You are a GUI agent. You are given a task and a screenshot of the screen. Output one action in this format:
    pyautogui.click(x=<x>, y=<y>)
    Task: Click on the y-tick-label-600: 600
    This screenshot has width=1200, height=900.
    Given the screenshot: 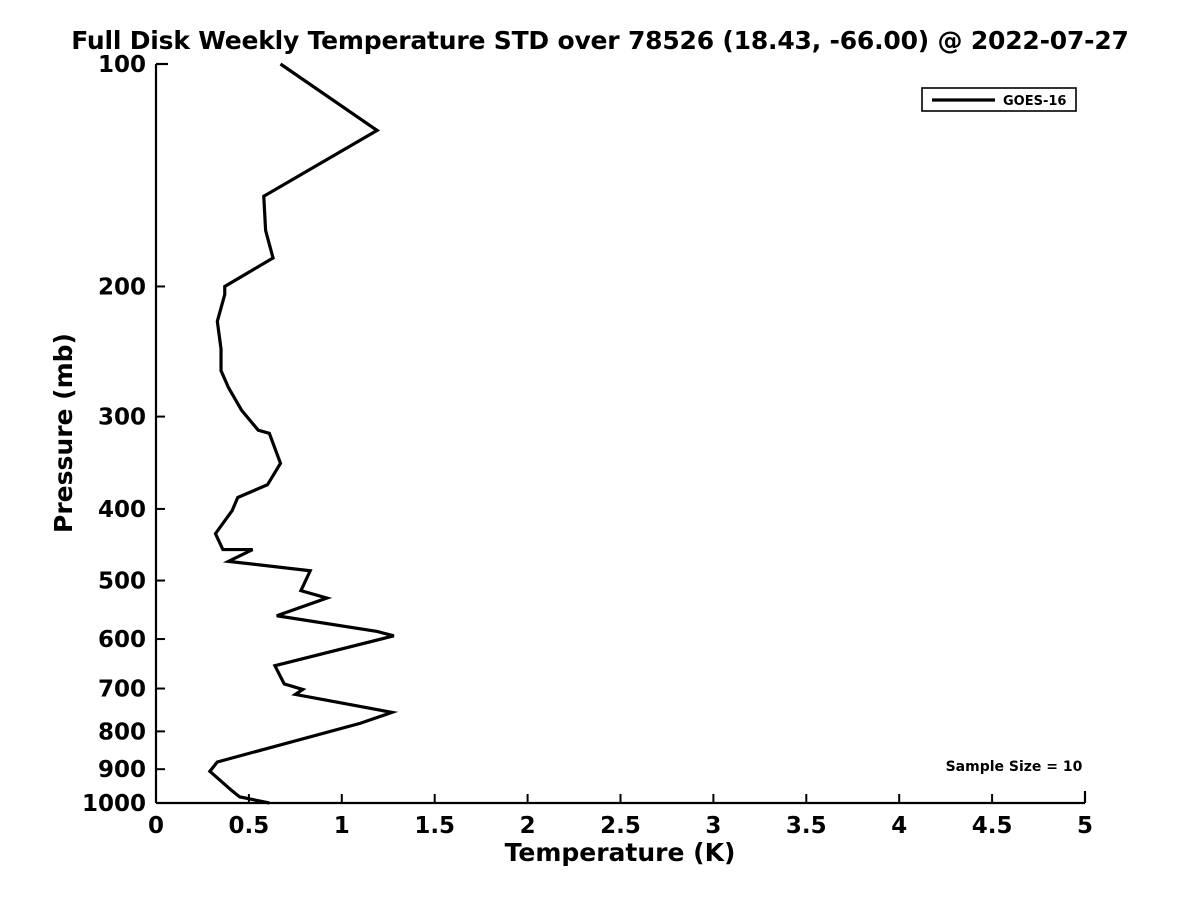 What is the action you would take?
    pyautogui.click(x=122, y=640)
    